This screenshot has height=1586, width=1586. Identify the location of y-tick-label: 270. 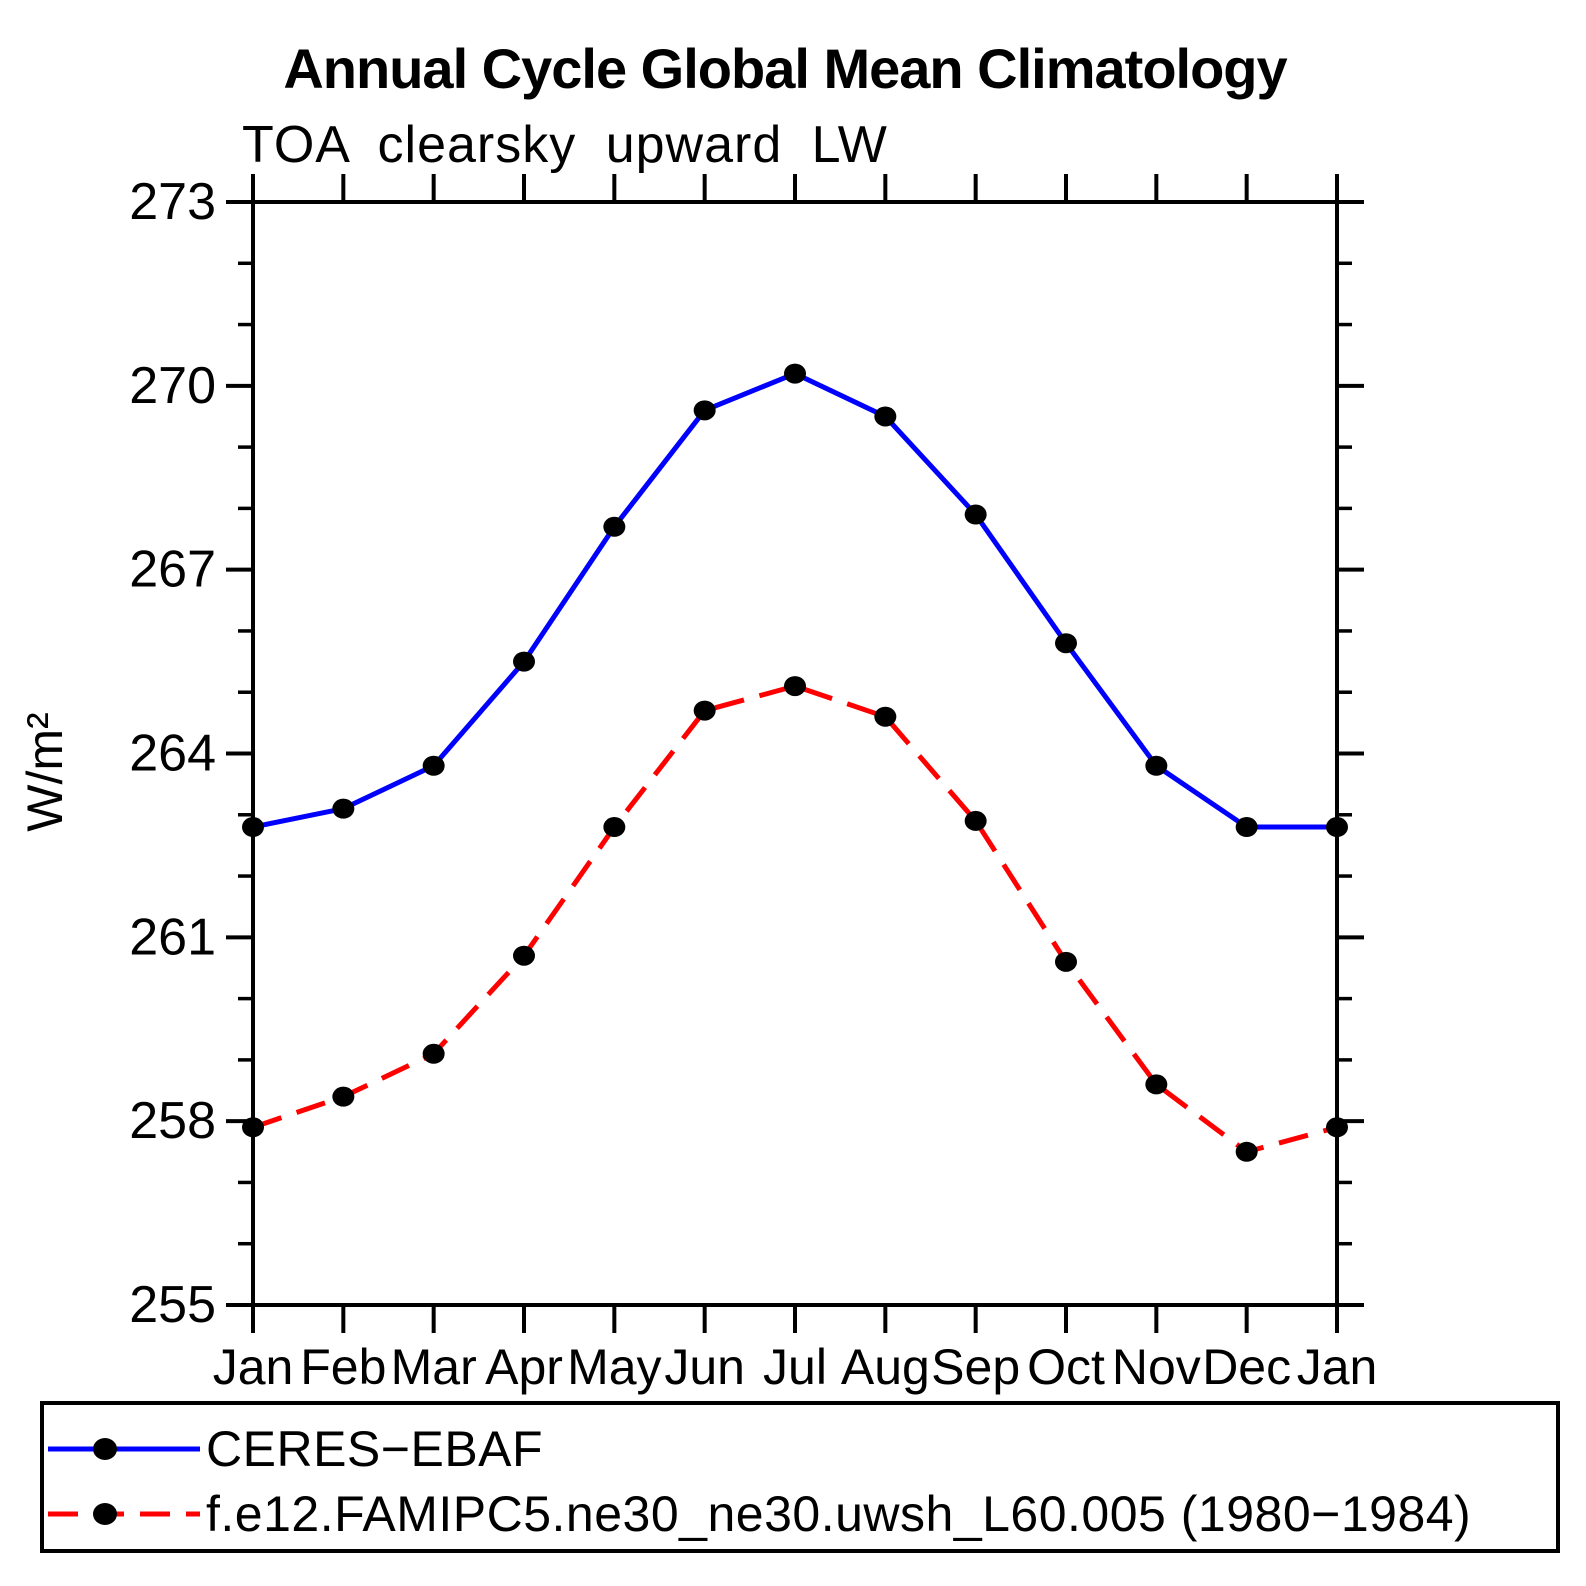
(172, 386).